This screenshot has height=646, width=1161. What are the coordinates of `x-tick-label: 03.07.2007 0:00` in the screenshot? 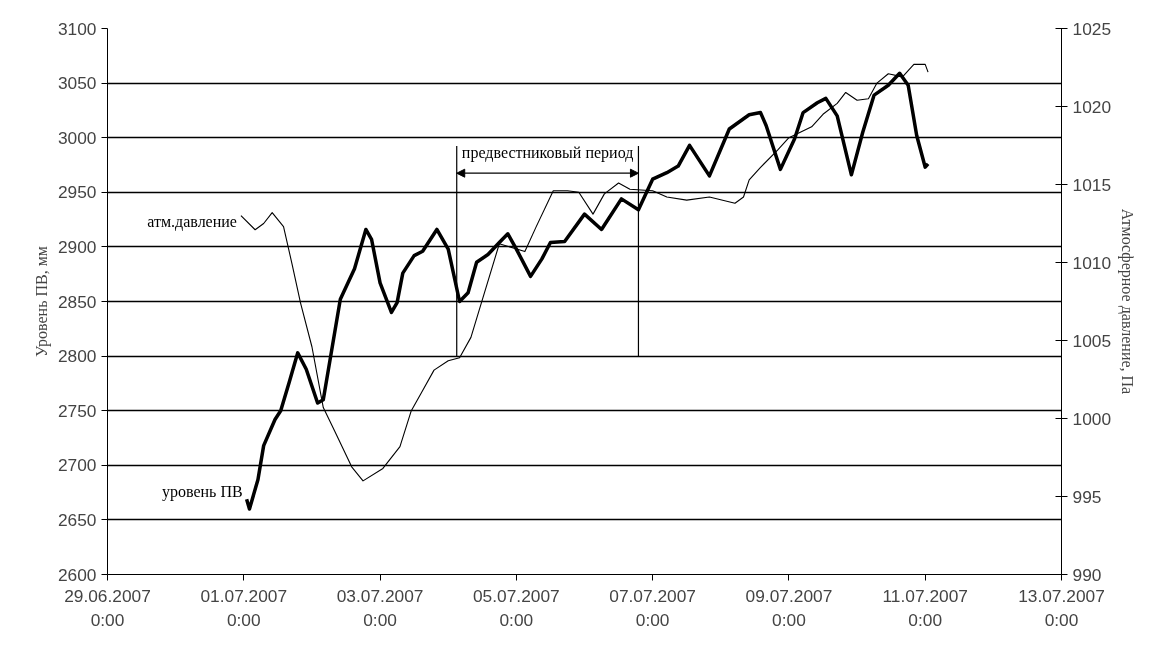 It's located at (380, 607).